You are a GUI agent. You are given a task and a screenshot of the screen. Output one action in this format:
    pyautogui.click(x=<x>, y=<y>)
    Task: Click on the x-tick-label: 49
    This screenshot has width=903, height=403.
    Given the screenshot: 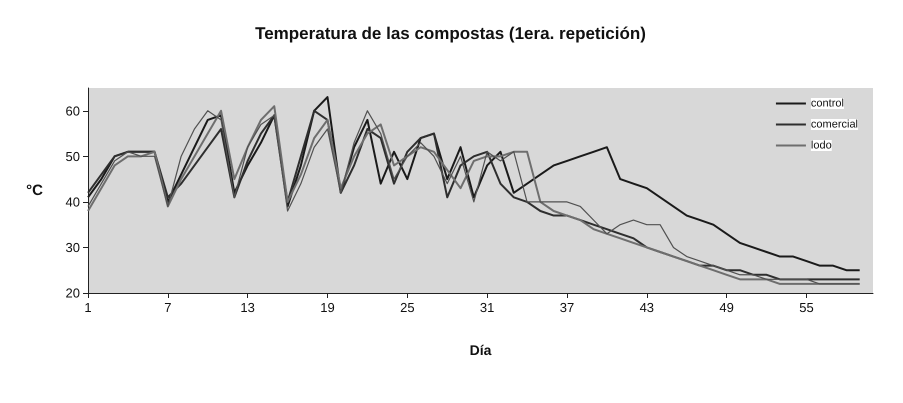 What is the action you would take?
    pyautogui.click(x=726, y=307)
    